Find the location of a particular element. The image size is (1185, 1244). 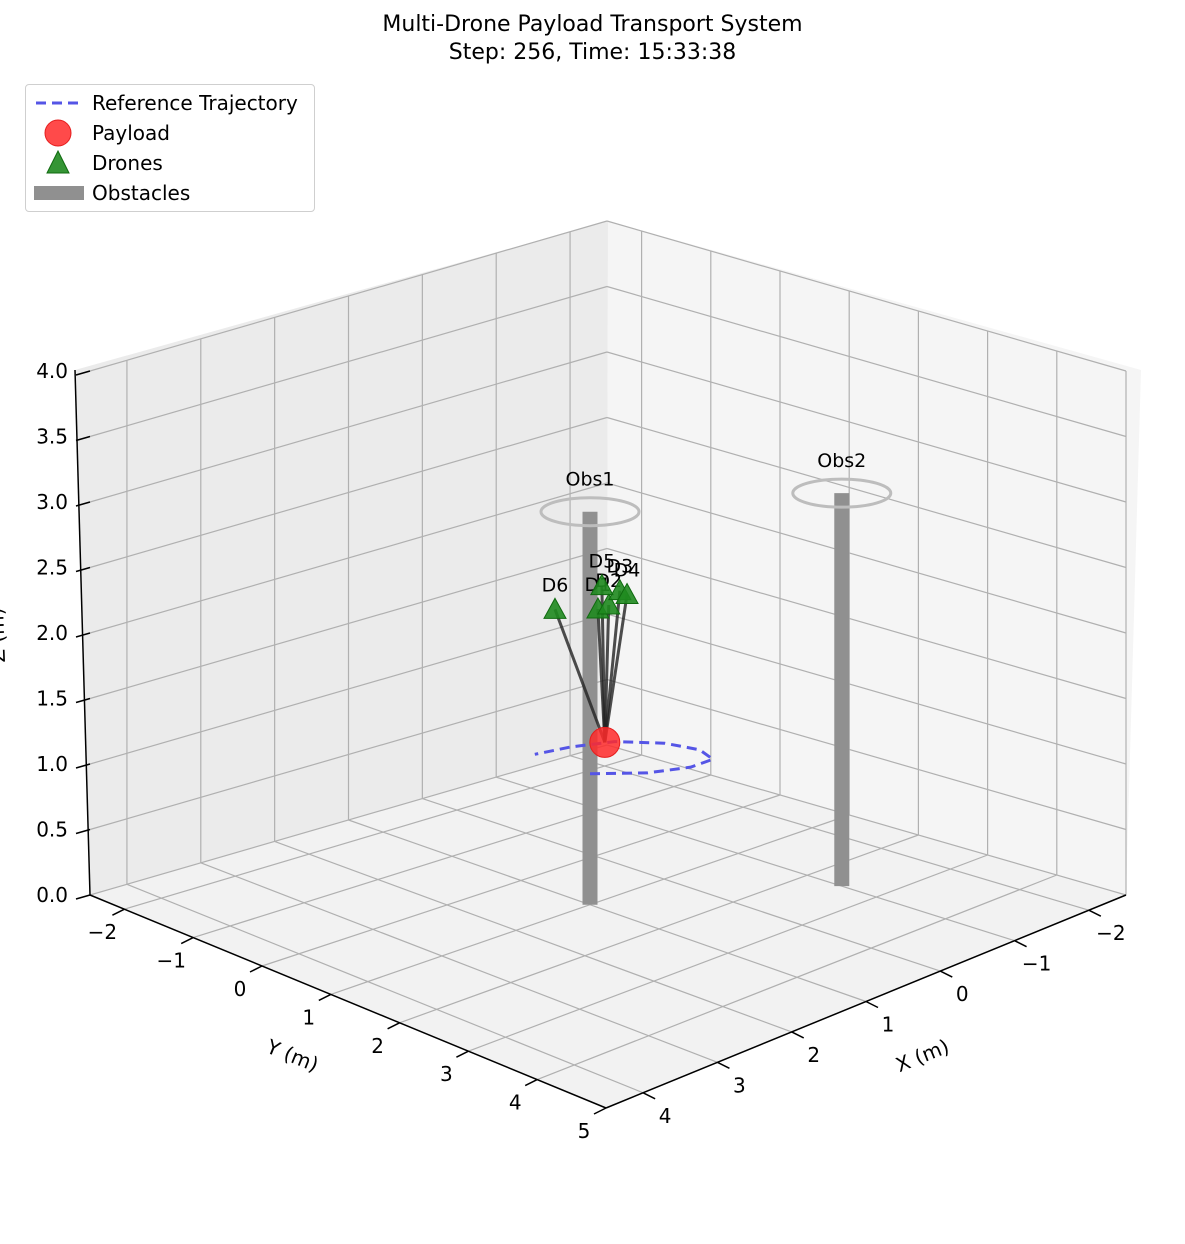

y-ticks: −2 −1 0 1 2 3 4 5 is located at coordinates (347, 1025).